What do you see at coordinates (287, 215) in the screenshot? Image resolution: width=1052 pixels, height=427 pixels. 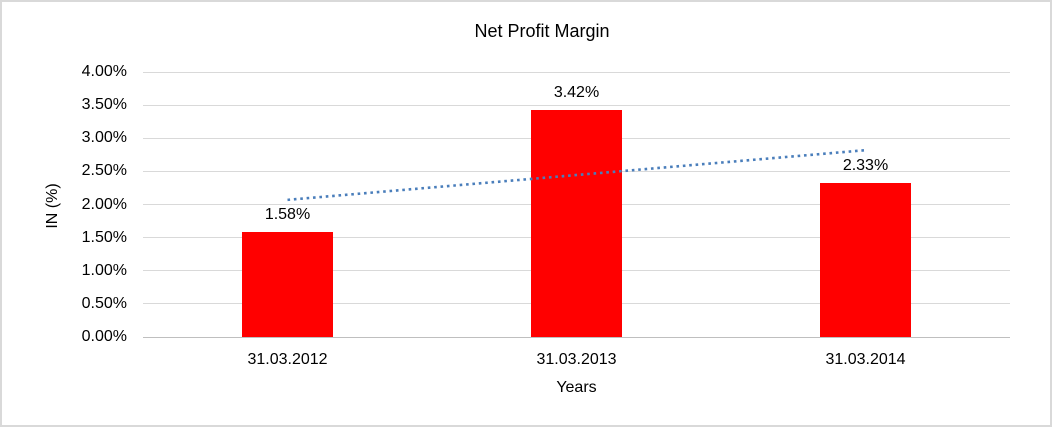 I see `bar-data-label: 1.58%` at bounding box center [287, 215].